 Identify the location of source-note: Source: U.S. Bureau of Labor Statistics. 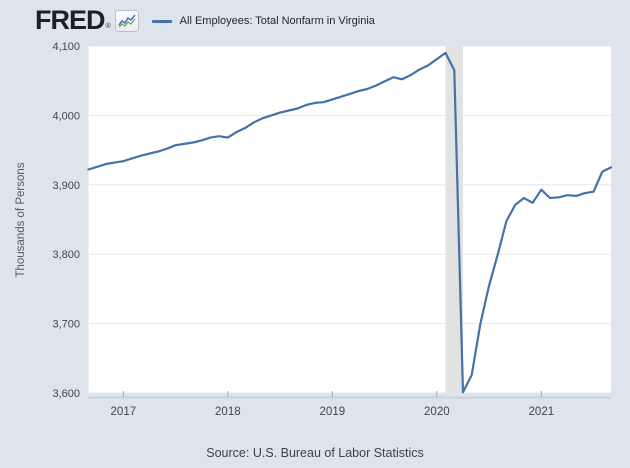
(315, 453).